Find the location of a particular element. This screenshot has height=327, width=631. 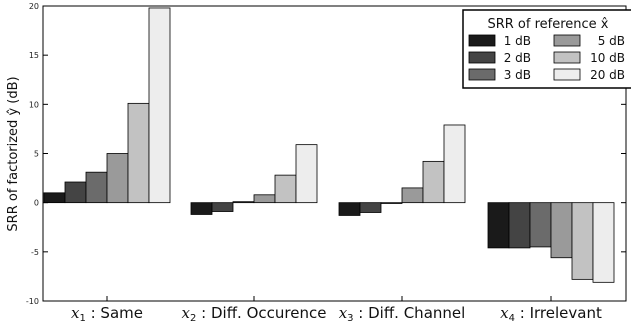

bar-20db-cat1 is located at coordinates (159, 105).